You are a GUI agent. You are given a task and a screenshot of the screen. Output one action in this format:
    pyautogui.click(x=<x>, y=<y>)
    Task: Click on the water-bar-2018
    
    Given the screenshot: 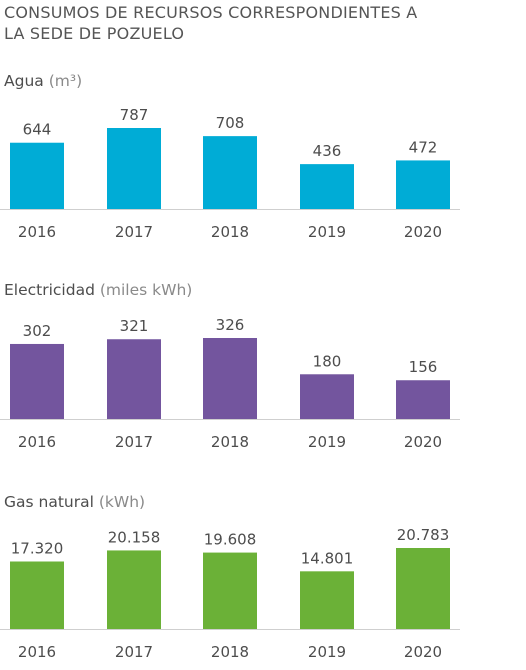 What is the action you would take?
    pyautogui.click(x=230, y=172)
    